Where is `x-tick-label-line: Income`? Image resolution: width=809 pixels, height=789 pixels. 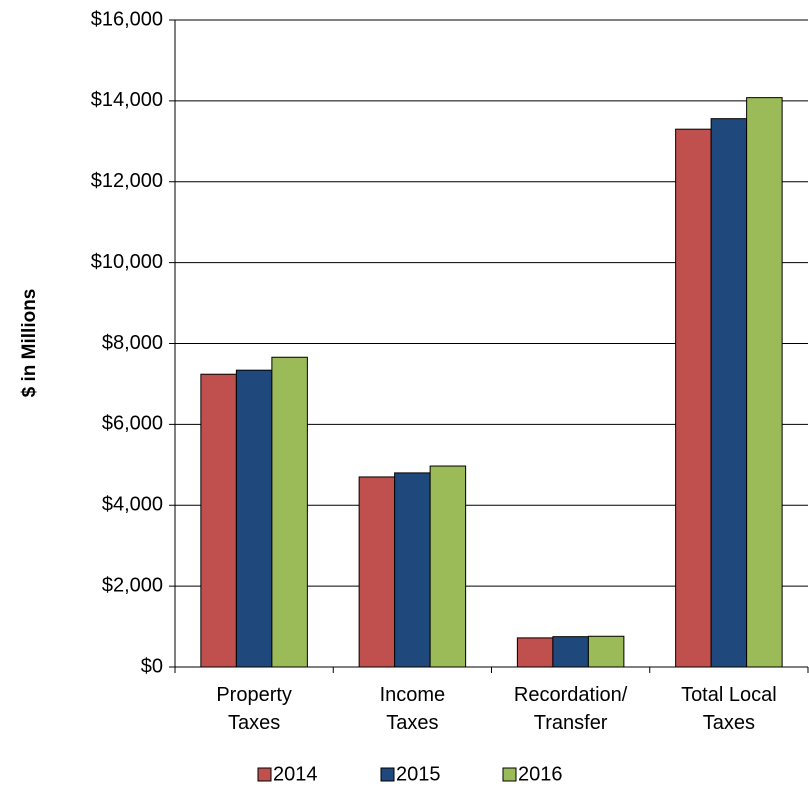
x-tick-label-line: Income is located at coordinates (413, 695).